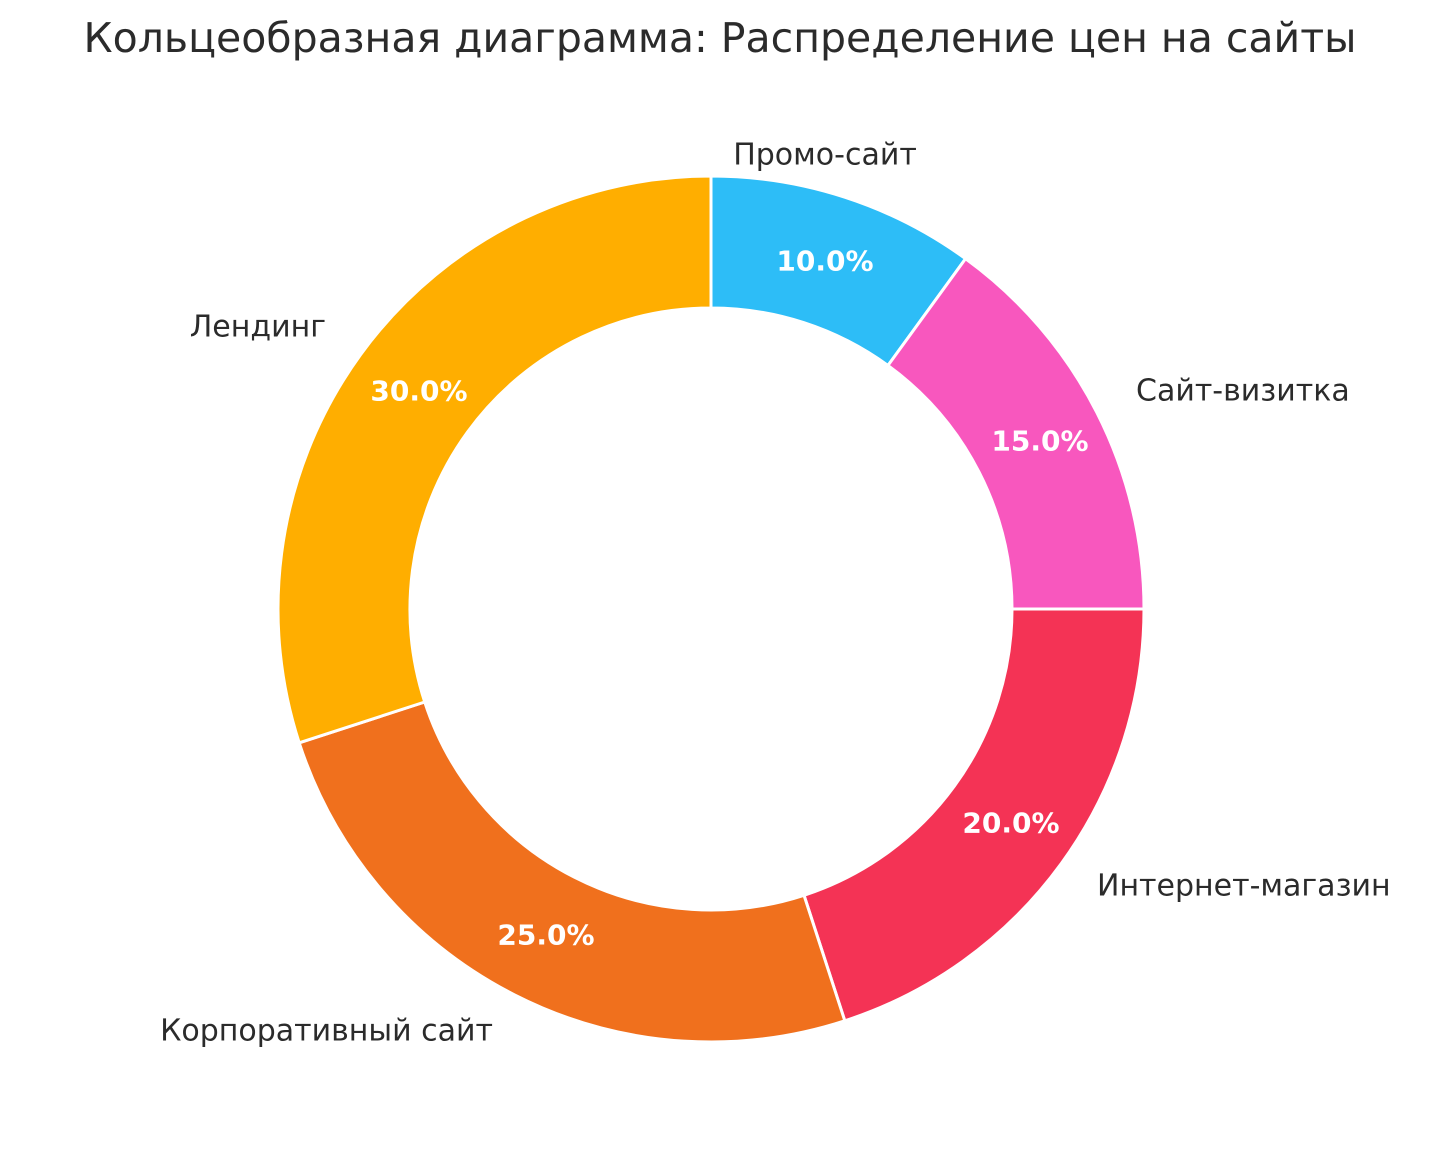 This screenshot has width=1440, height=1169. I want to click on slice-category-label: Лендинг, so click(258, 327).